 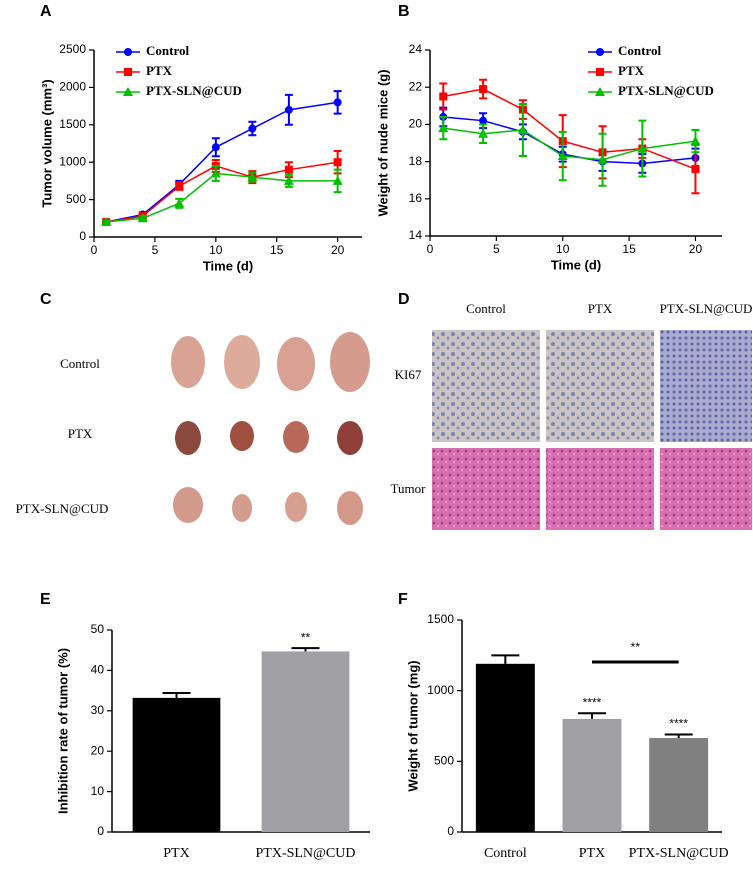 I want to click on row-label: PTX-SLN@CUD, so click(x=62, y=508).